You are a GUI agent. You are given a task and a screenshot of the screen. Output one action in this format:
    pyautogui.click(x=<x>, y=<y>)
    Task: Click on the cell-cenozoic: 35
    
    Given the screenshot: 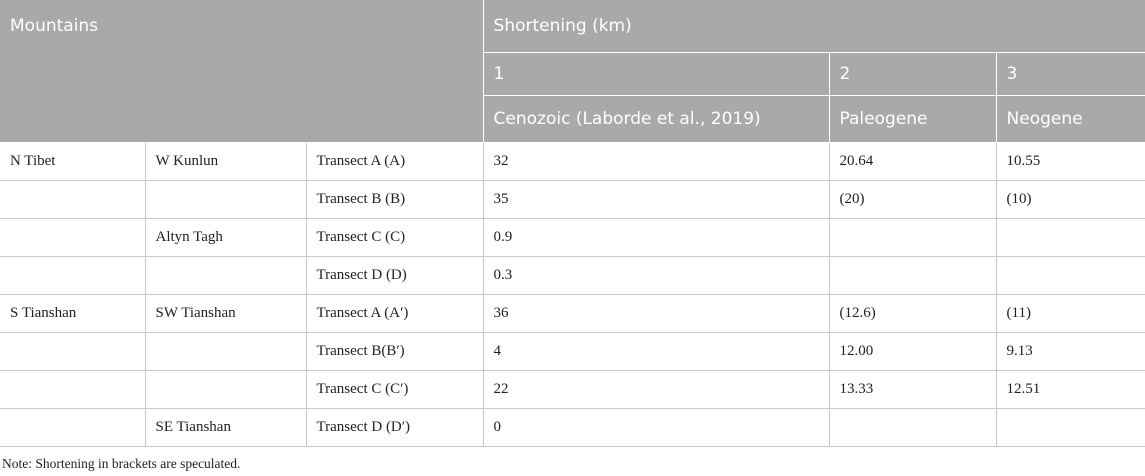 What is the action you would take?
    pyautogui.click(x=656, y=199)
    